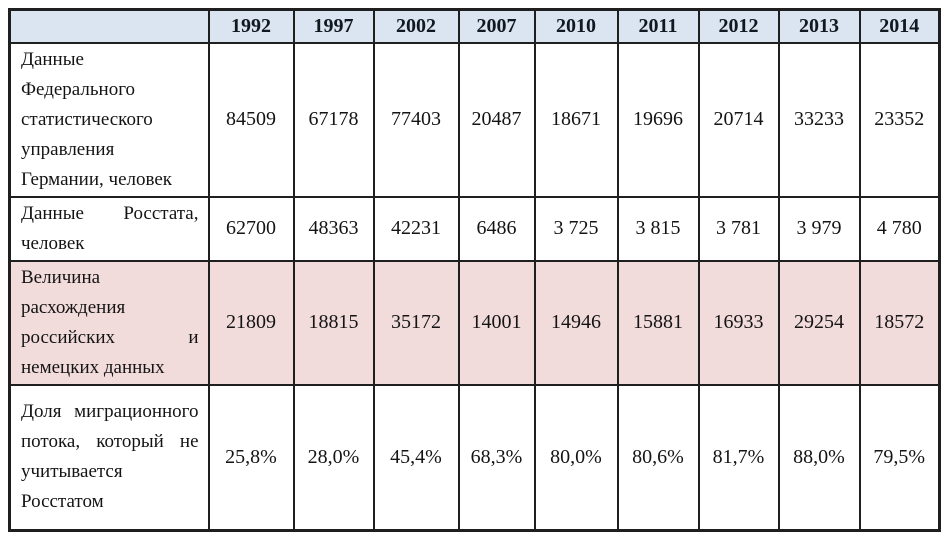 This screenshot has height=540, width=946. Describe the element at coordinates (109, 228) in the screenshot. I see `row-label: Данные Росстата, человек` at that location.